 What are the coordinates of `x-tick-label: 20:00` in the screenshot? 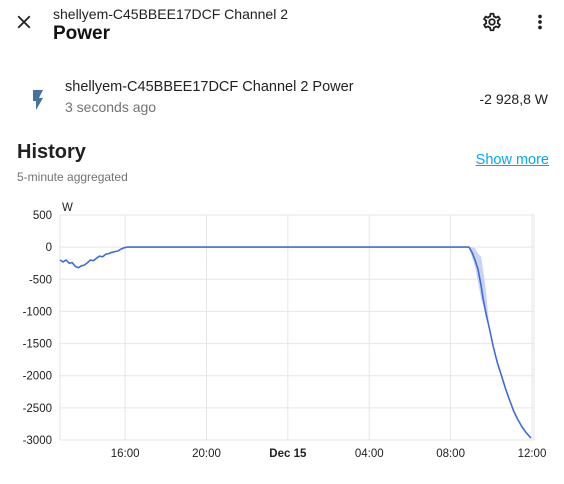 It's located at (206, 454).